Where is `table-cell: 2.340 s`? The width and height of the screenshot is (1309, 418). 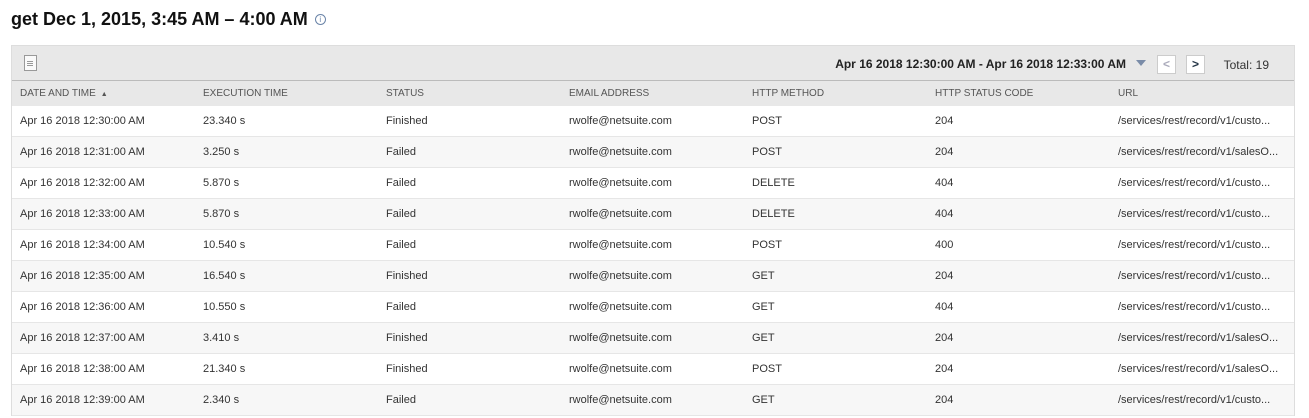 table-cell: 2.340 s is located at coordinates (221, 400).